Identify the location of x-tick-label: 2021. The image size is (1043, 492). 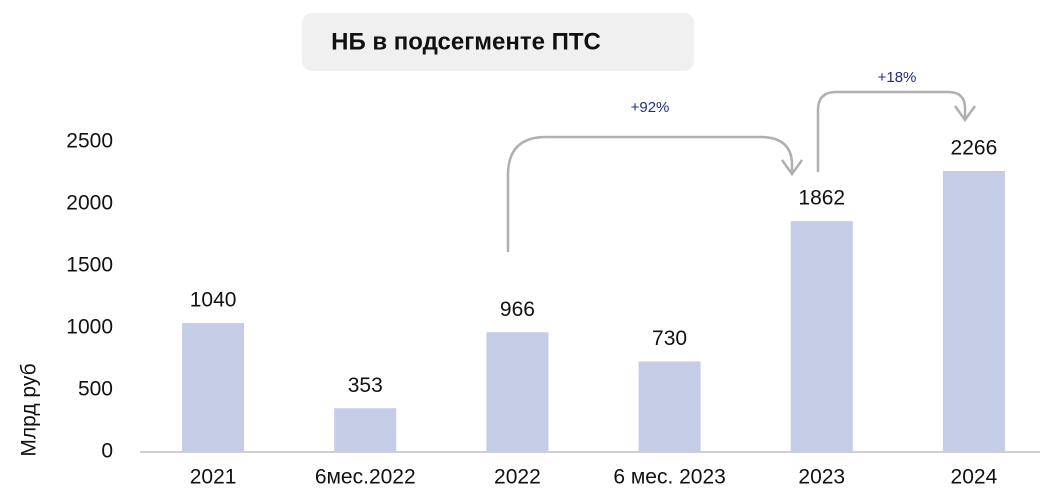
(213, 477).